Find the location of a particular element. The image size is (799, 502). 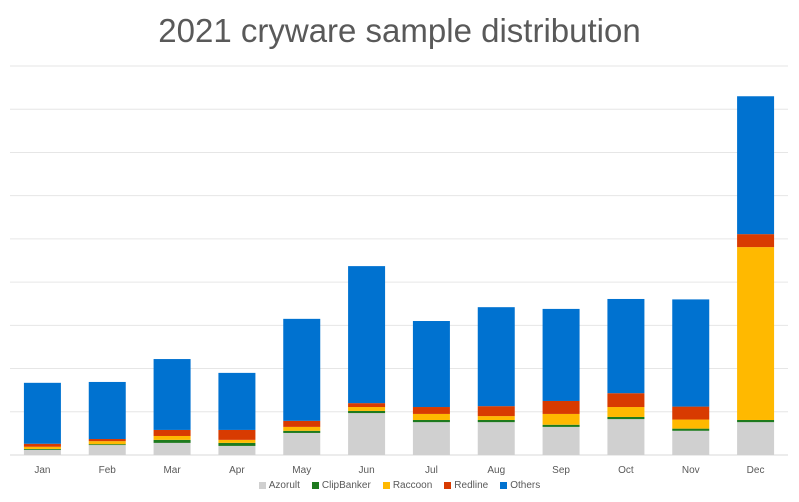

bar-others-dec is located at coordinates (756, 165).